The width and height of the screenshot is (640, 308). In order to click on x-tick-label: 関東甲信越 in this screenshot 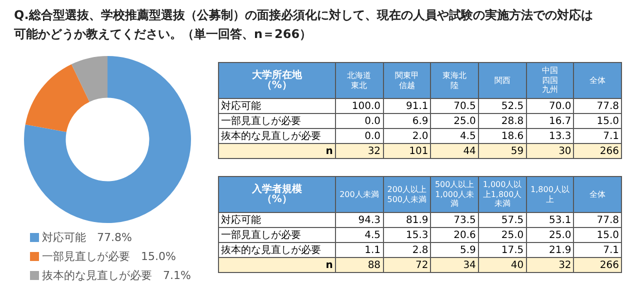, I will do `click(406, 80)`.